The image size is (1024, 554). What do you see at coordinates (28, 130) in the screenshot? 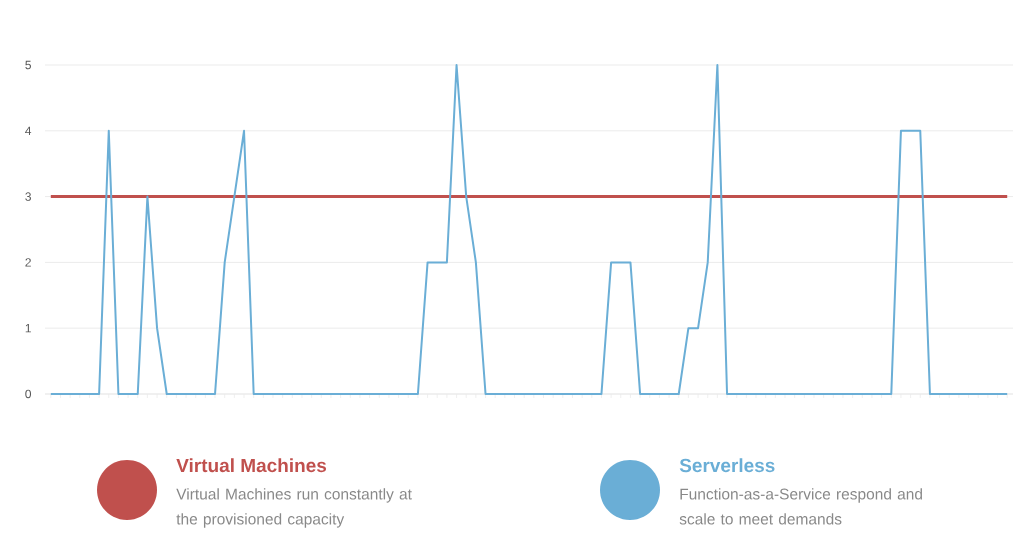
I see `y-tick-label: 4` at bounding box center [28, 130].